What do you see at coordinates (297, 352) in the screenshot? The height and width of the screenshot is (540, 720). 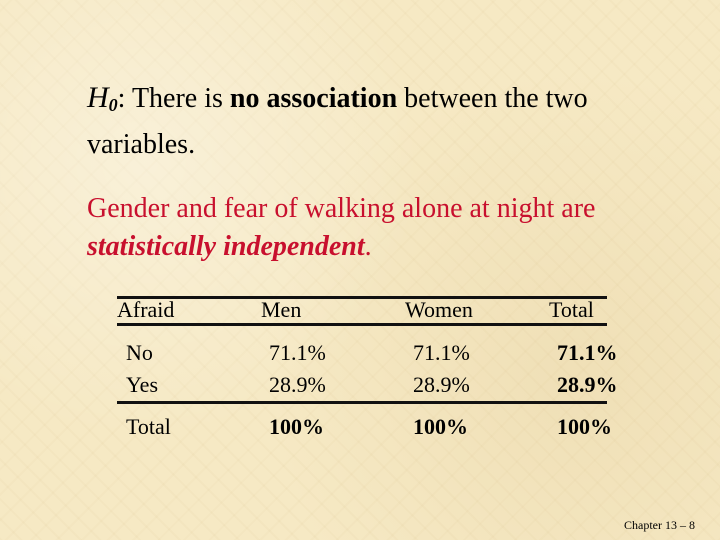 I see `row-no-men: 71.1%` at bounding box center [297, 352].